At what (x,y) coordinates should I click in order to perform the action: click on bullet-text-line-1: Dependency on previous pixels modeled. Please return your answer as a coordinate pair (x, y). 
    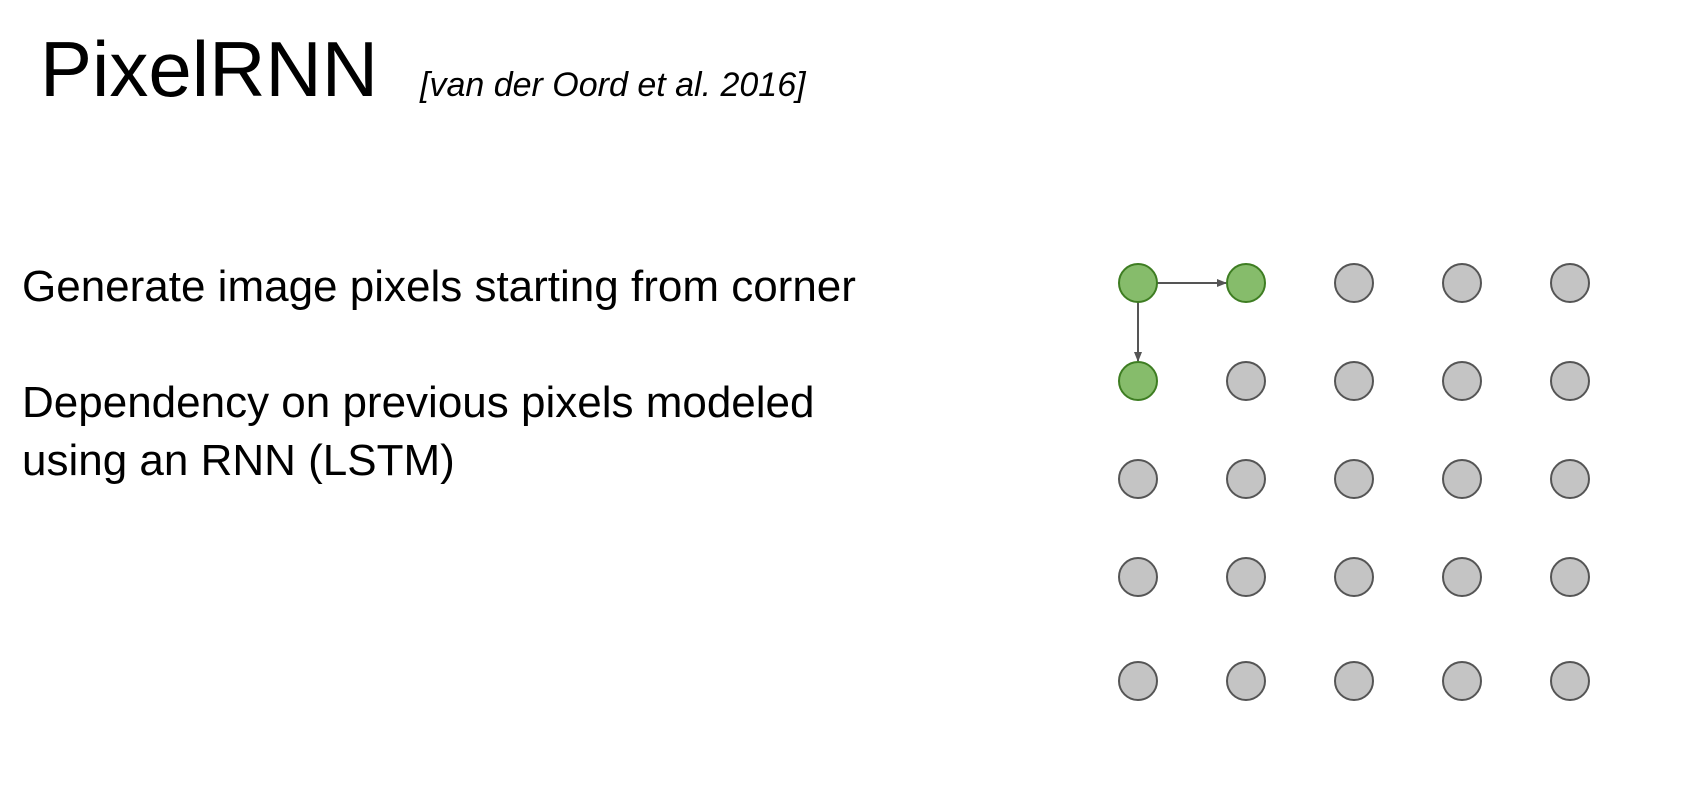
    Looking at the image, I should click on (418, 402).